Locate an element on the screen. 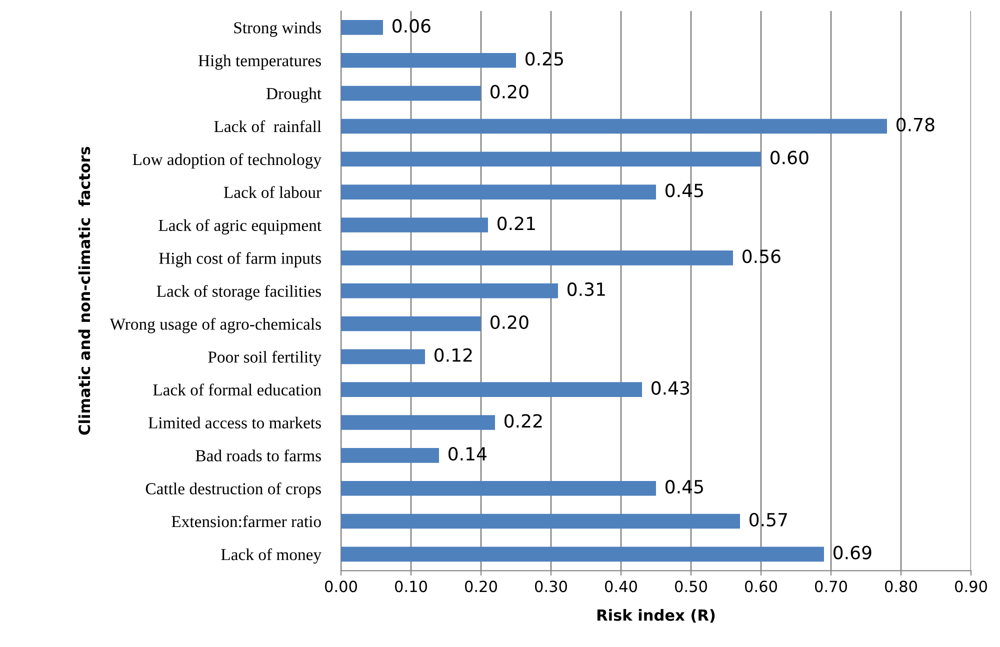 The width and height of the screenshot is (1000, 647). data-label: 0.12 is located at coordinates (453, 355).